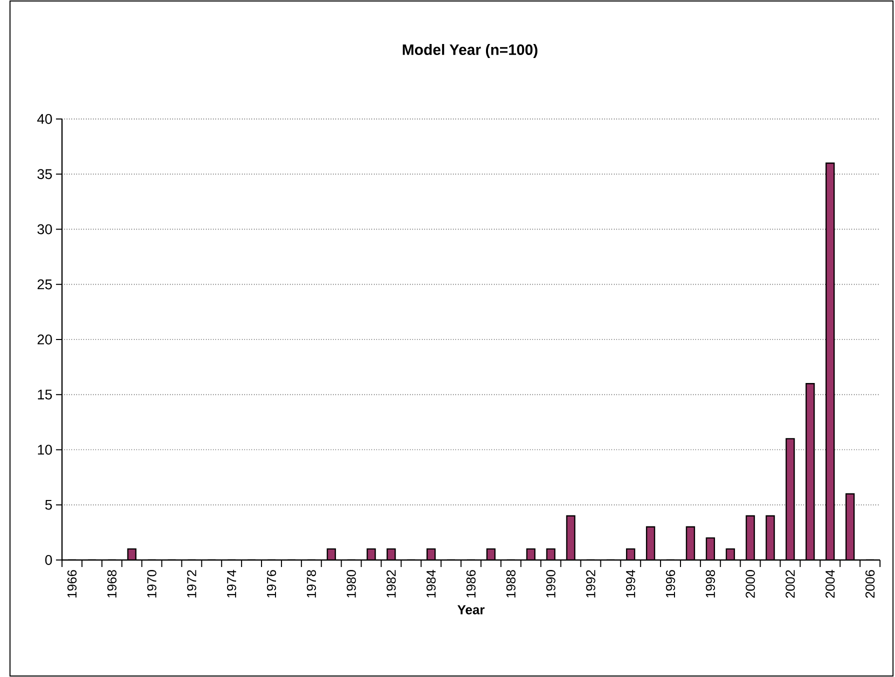 The height and width of the screenshot is (677, 895). Describe the element at coordinates (191, 584) in the screenshot. I see `x-tick-label: 1972` at that location.